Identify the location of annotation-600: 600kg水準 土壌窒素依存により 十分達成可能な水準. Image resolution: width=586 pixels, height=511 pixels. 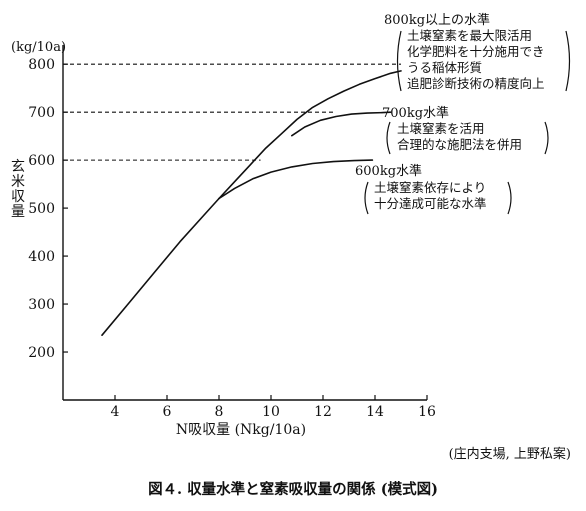
(433, 189).